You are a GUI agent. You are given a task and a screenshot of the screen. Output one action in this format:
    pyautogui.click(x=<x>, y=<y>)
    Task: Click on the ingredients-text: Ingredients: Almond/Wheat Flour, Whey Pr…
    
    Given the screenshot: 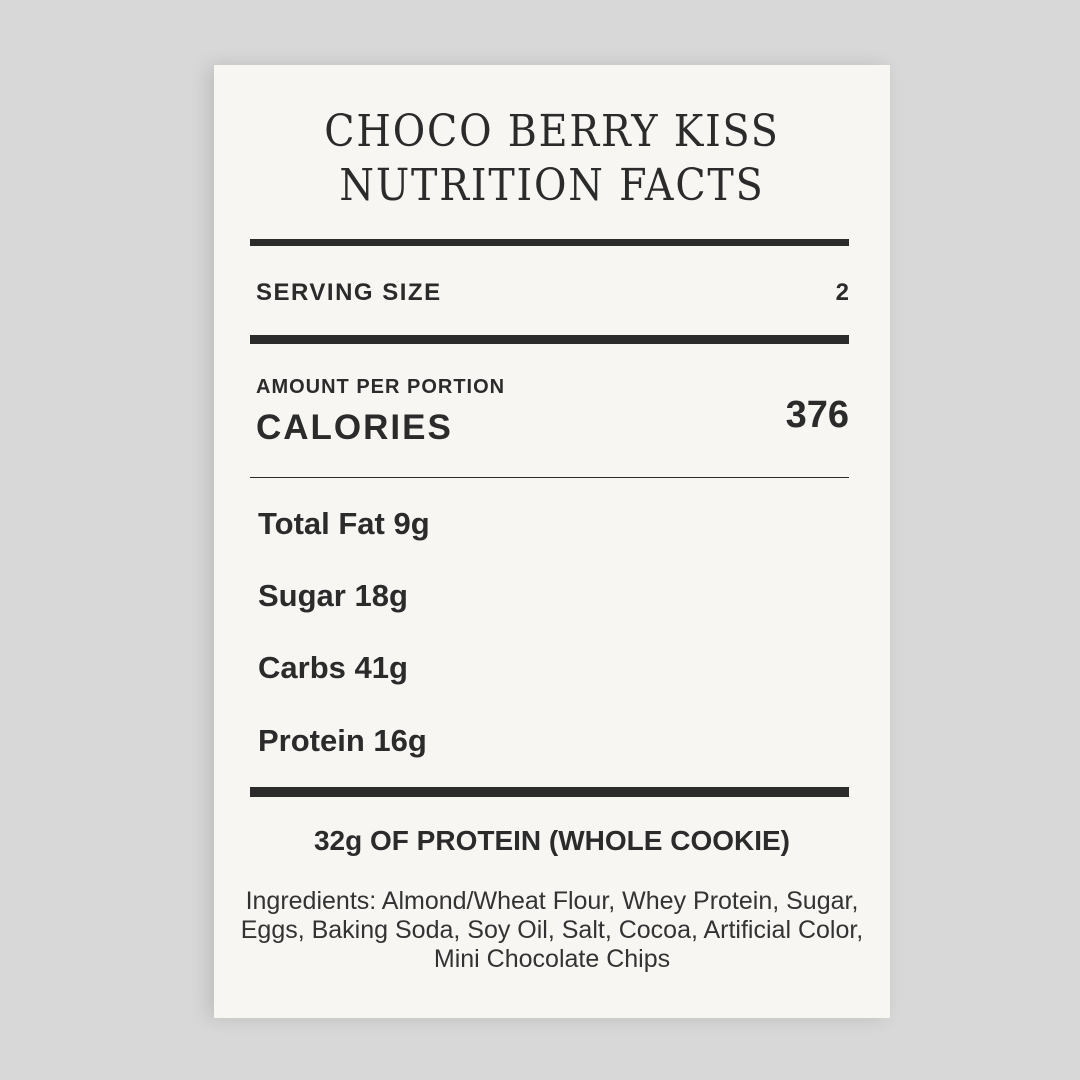 What is the action you would take?
    pyautogui.click(x=552, y=930)
    